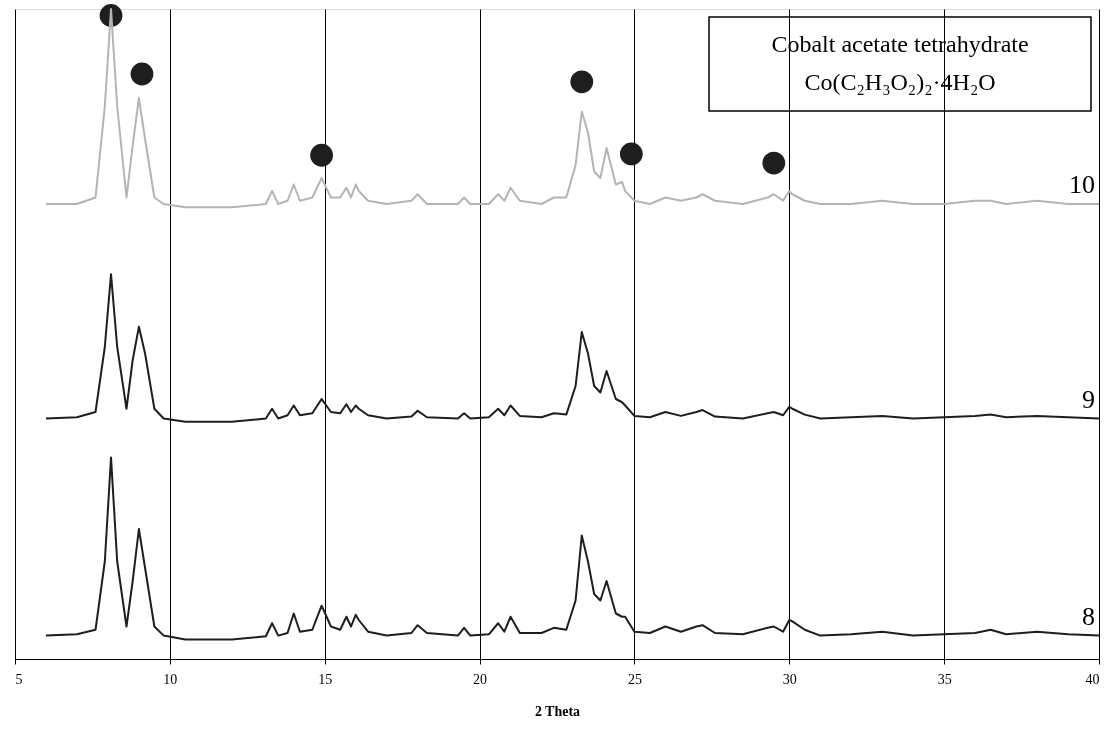 This screenshot has height=737, width=1114. Describe the element at coordinates (1082, 184) in the screenshot. I see `series-label: 10` at that location.